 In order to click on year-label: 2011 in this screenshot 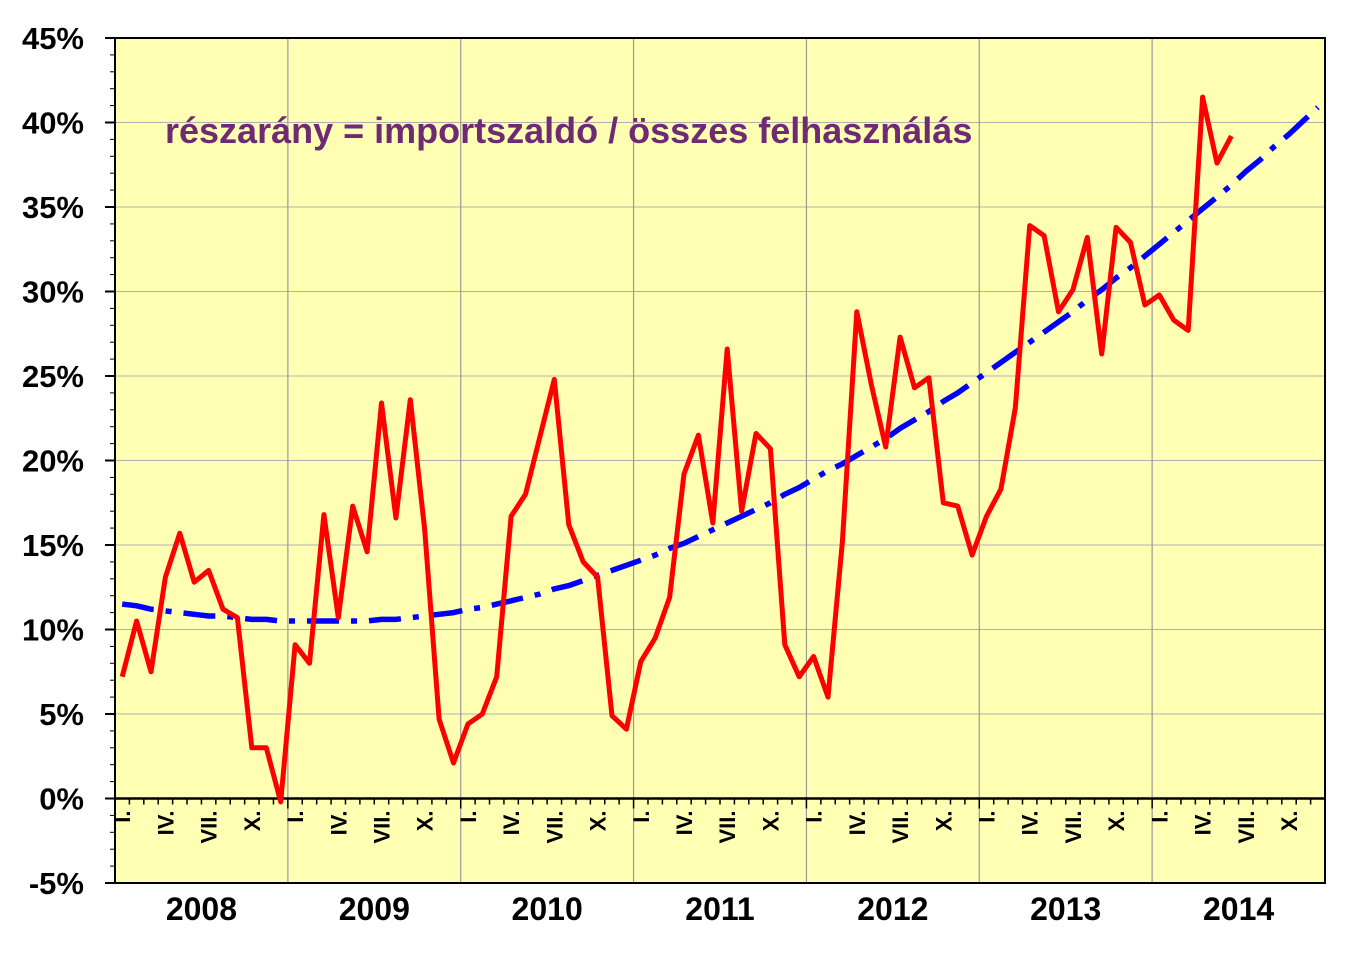, I will do `click(719, 909)`.